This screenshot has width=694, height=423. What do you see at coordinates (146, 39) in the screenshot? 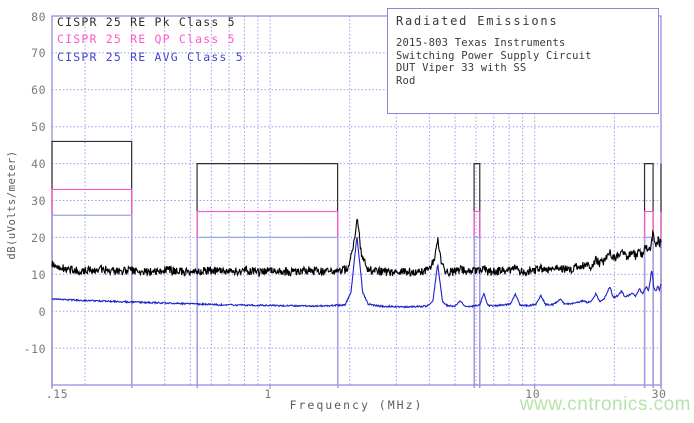
I see `legend-entry-qp: CISPR 25 RE QP Class 5` at bounding box center [146, 39].